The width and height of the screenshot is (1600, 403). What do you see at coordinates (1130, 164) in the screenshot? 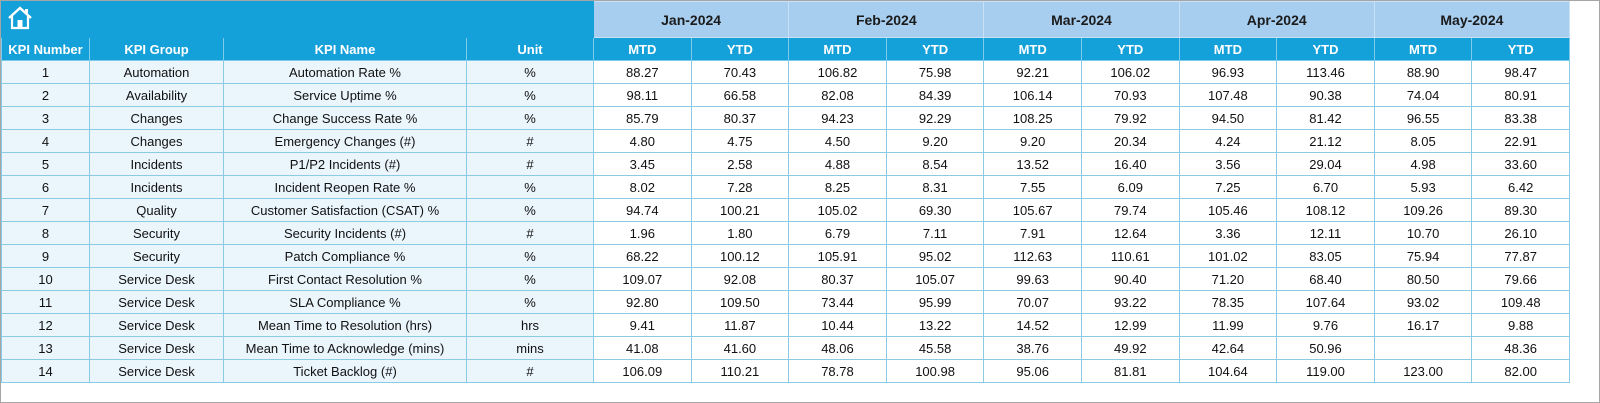
I see `value-cell: 16.40` at bounding box center [1130, 164].